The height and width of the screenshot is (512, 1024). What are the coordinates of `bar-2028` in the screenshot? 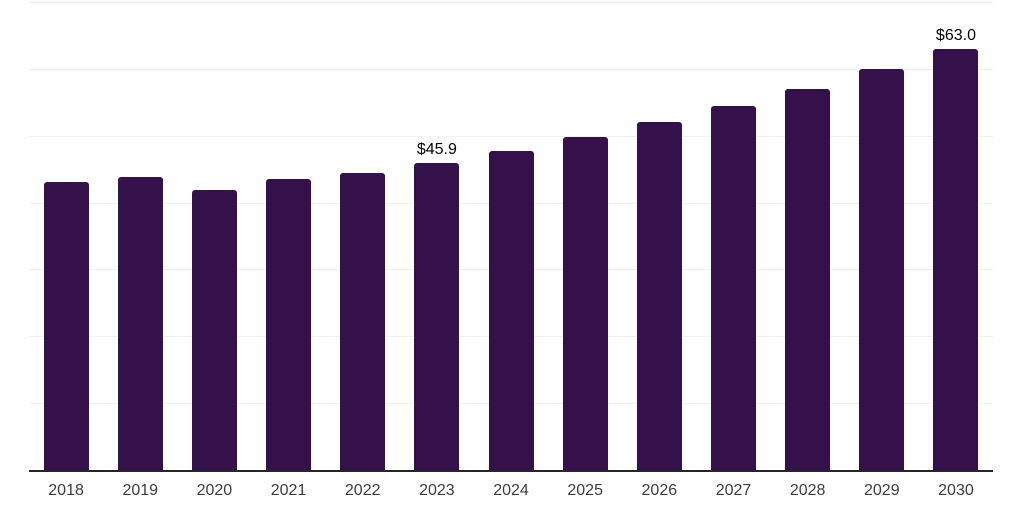 It's located at (808, 279).